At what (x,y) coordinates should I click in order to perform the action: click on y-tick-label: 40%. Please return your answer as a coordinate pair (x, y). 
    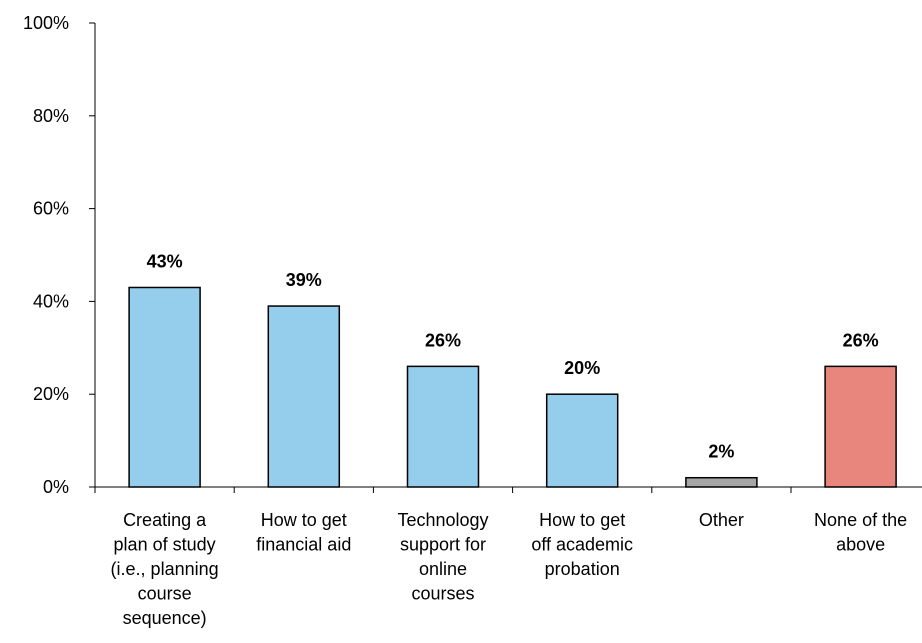
    Looking at the image, I should click on (51, 301).